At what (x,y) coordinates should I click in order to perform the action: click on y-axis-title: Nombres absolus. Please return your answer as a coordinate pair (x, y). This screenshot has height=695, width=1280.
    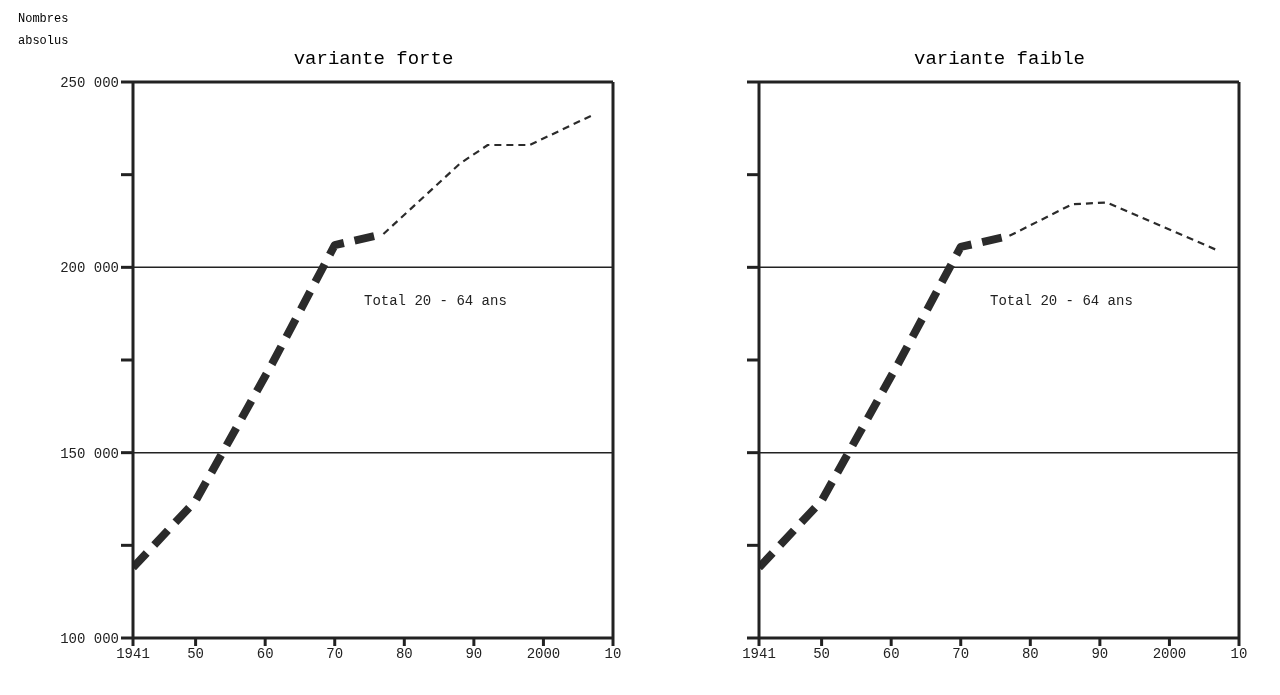
    Looking at the image, I should click on (44, 30).